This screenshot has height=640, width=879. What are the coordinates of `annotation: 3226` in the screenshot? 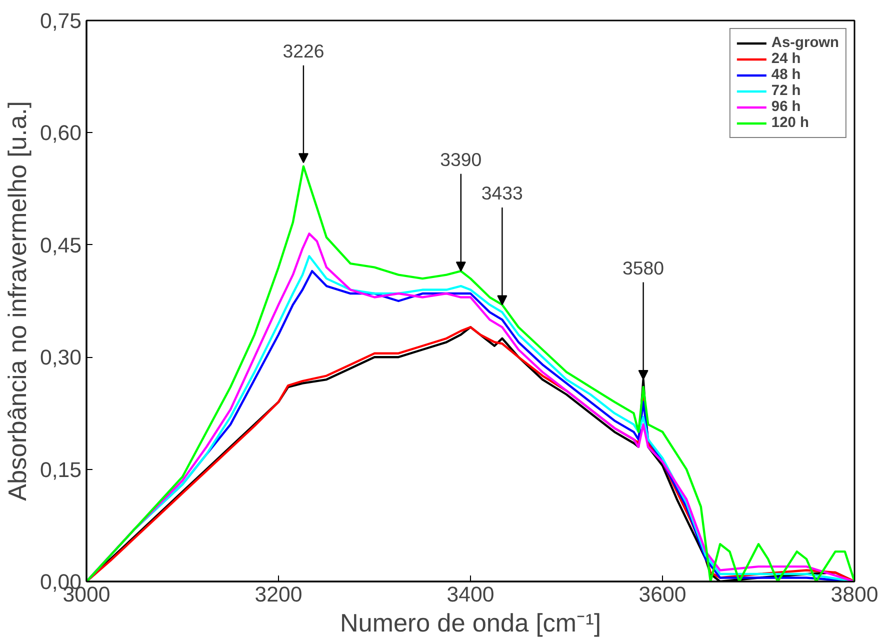 It's located at (303, 51).